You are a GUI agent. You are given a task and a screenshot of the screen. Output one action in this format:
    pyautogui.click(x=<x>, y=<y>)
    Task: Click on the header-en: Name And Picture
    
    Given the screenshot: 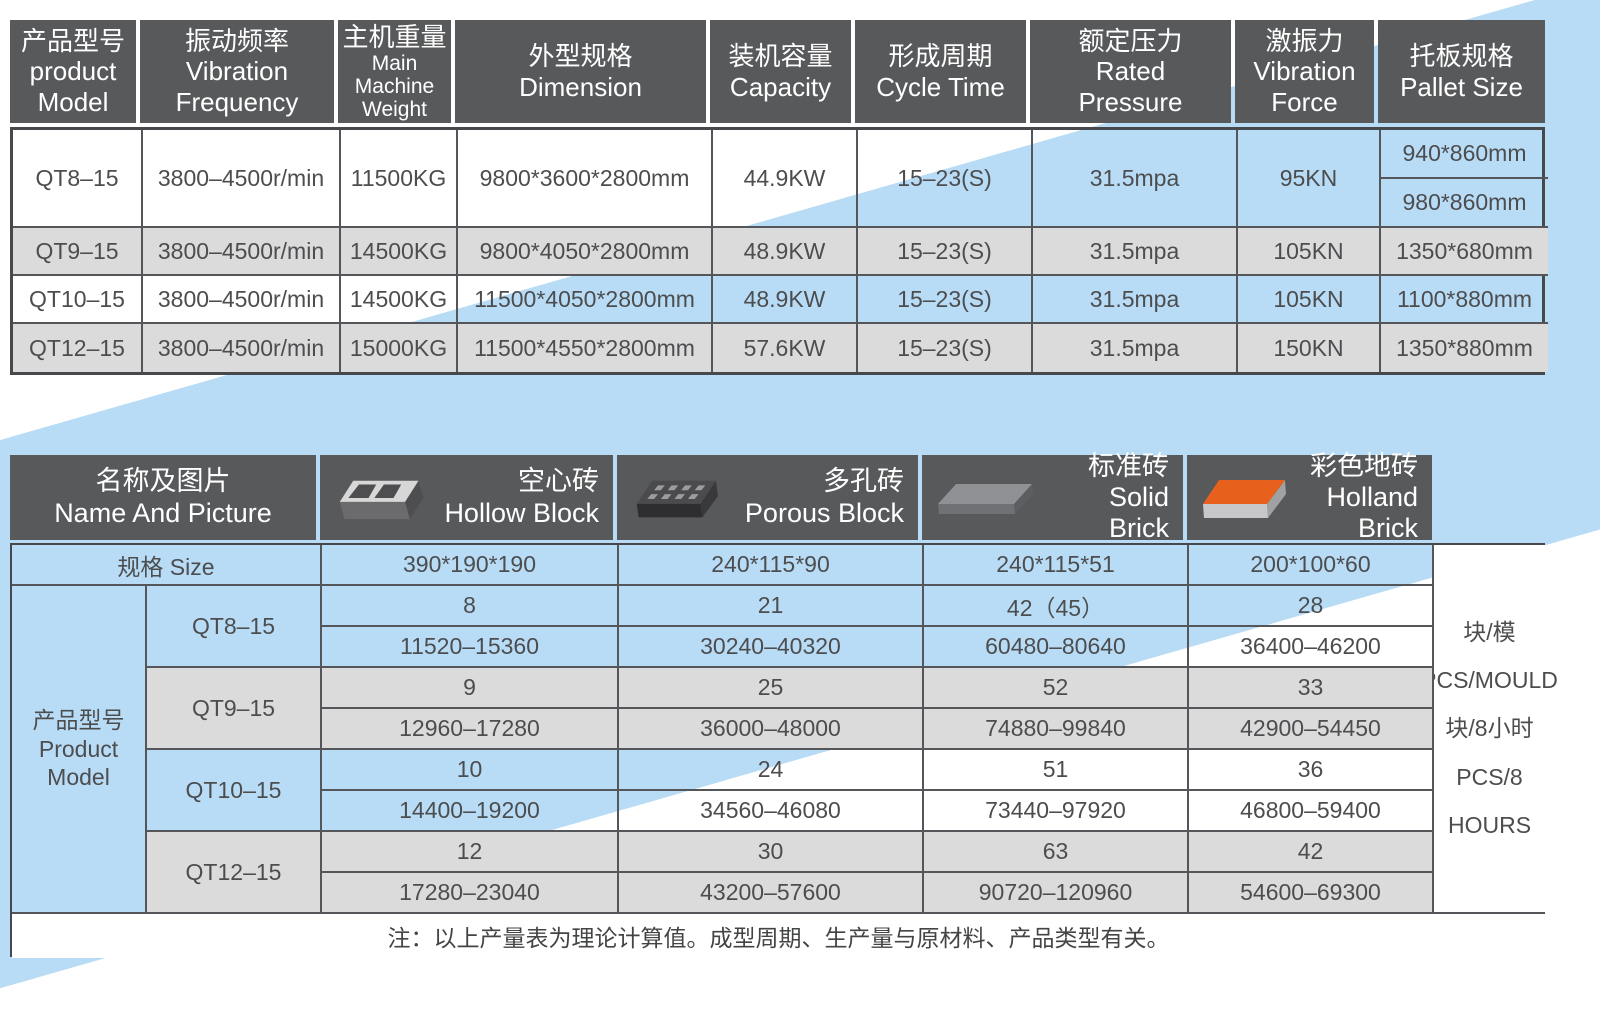 What is the action you would take?
    pyautogui.click(x=163, y=512)
    